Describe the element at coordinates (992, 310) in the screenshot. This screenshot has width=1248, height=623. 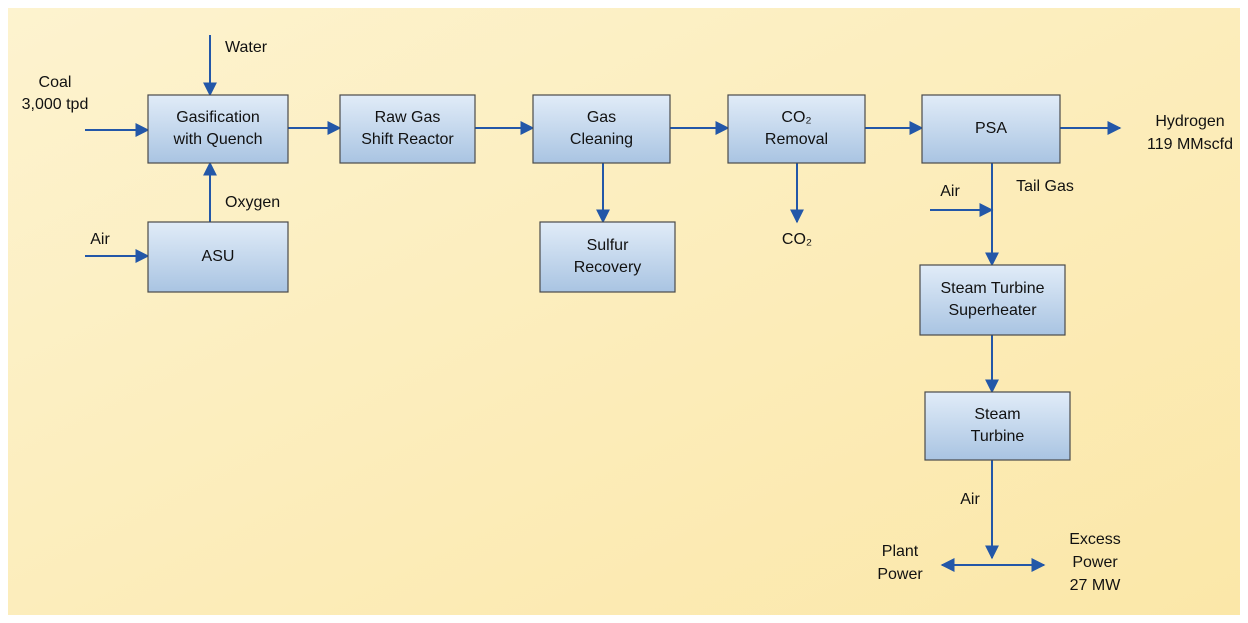
I see `box-label: Superheater` at that location.